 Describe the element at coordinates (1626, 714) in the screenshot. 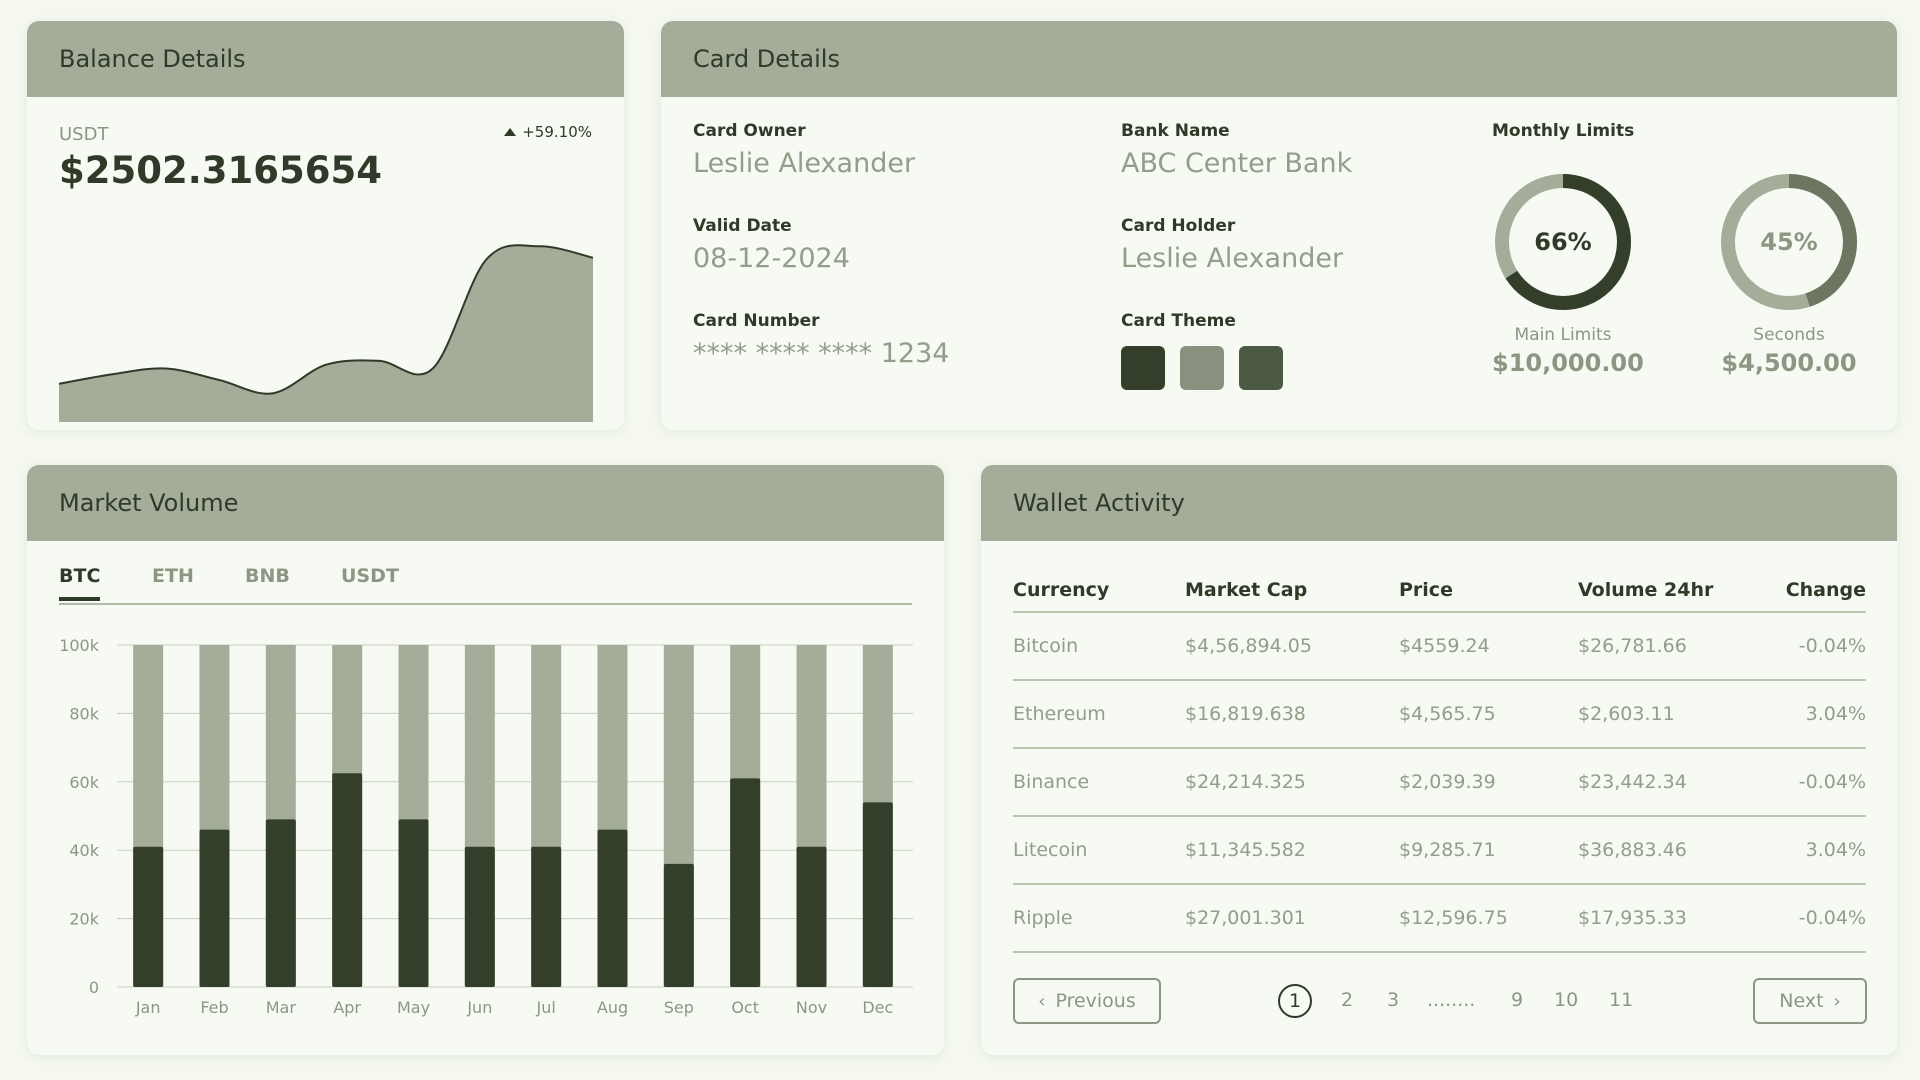

I see `cell-volume: $2,603.11` at that location.